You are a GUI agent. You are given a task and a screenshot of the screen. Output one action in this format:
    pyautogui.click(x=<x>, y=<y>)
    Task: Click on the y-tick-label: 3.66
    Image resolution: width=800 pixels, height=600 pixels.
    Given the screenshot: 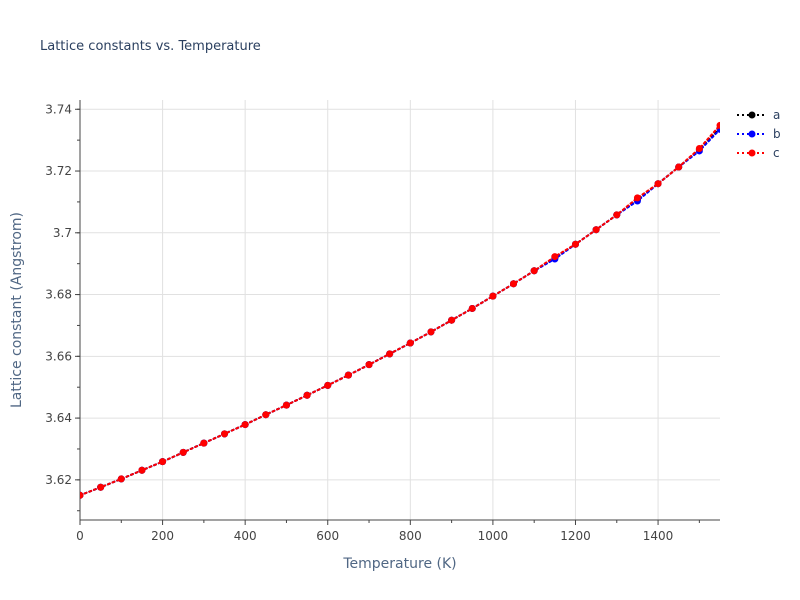 What is the action you would take?
    pyautogui.click(x=58, y=356)
    